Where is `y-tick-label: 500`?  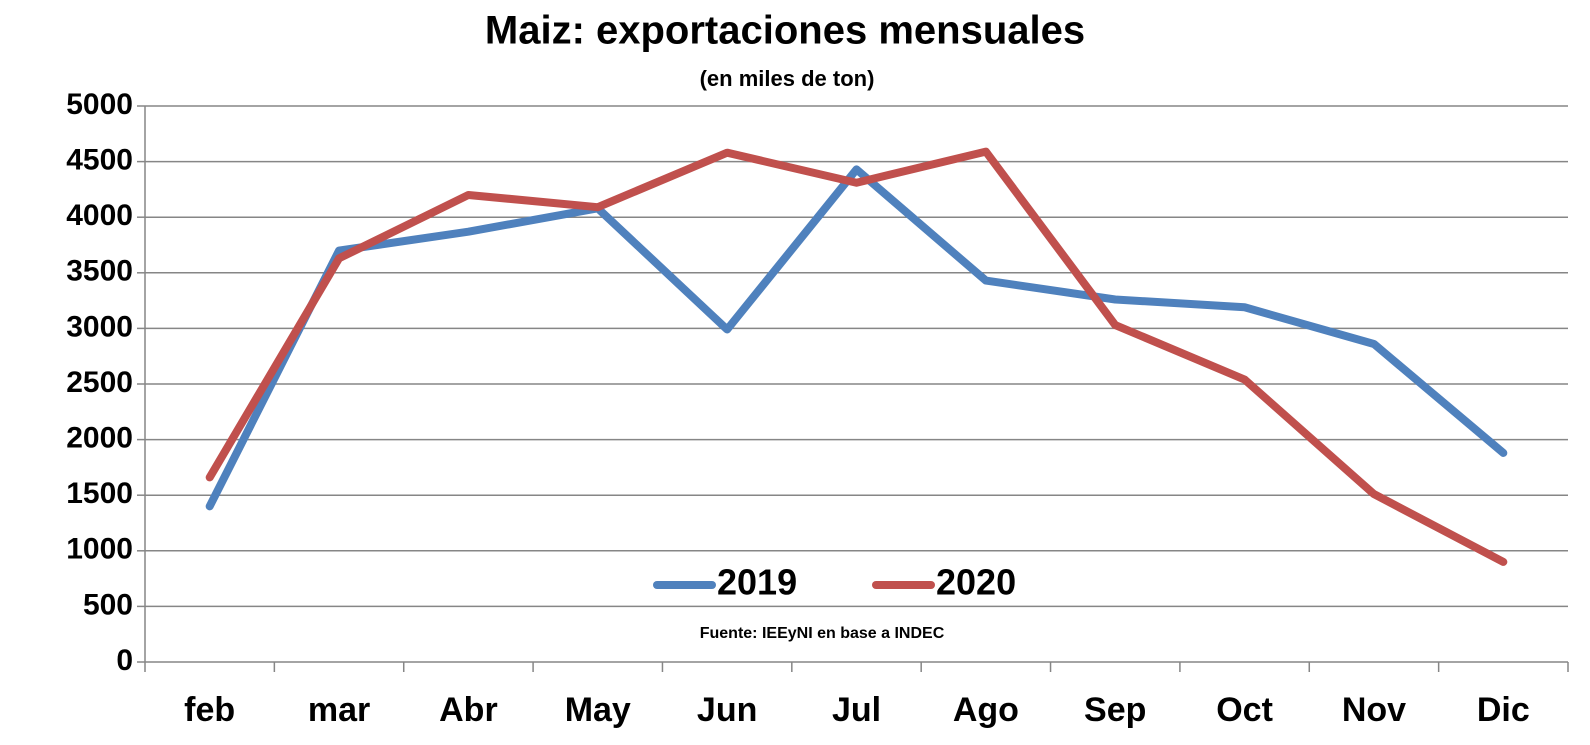 y-tick-label: 500 is located at coordinates (108, 604).